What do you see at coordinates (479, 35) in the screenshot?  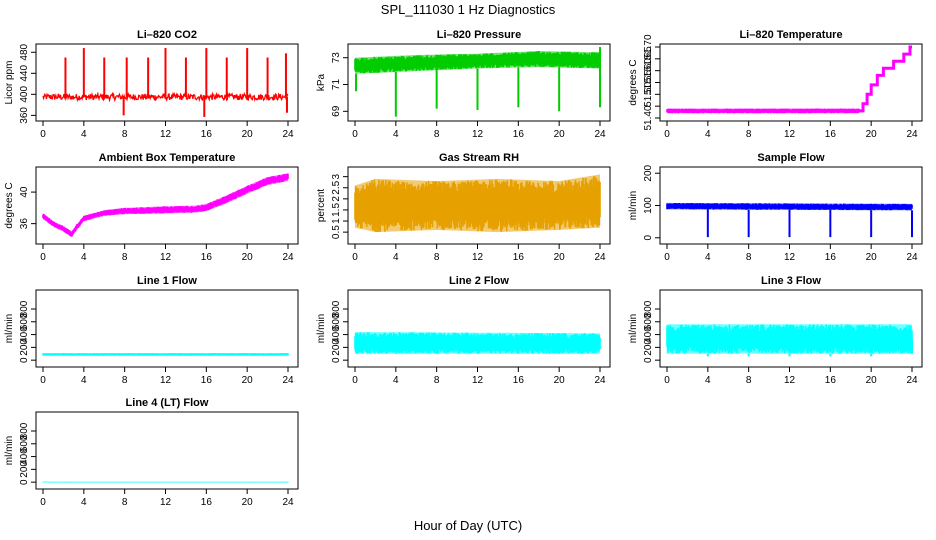 I see `panel-title: Li–820 Pressure` at bounding box center [479, 35].